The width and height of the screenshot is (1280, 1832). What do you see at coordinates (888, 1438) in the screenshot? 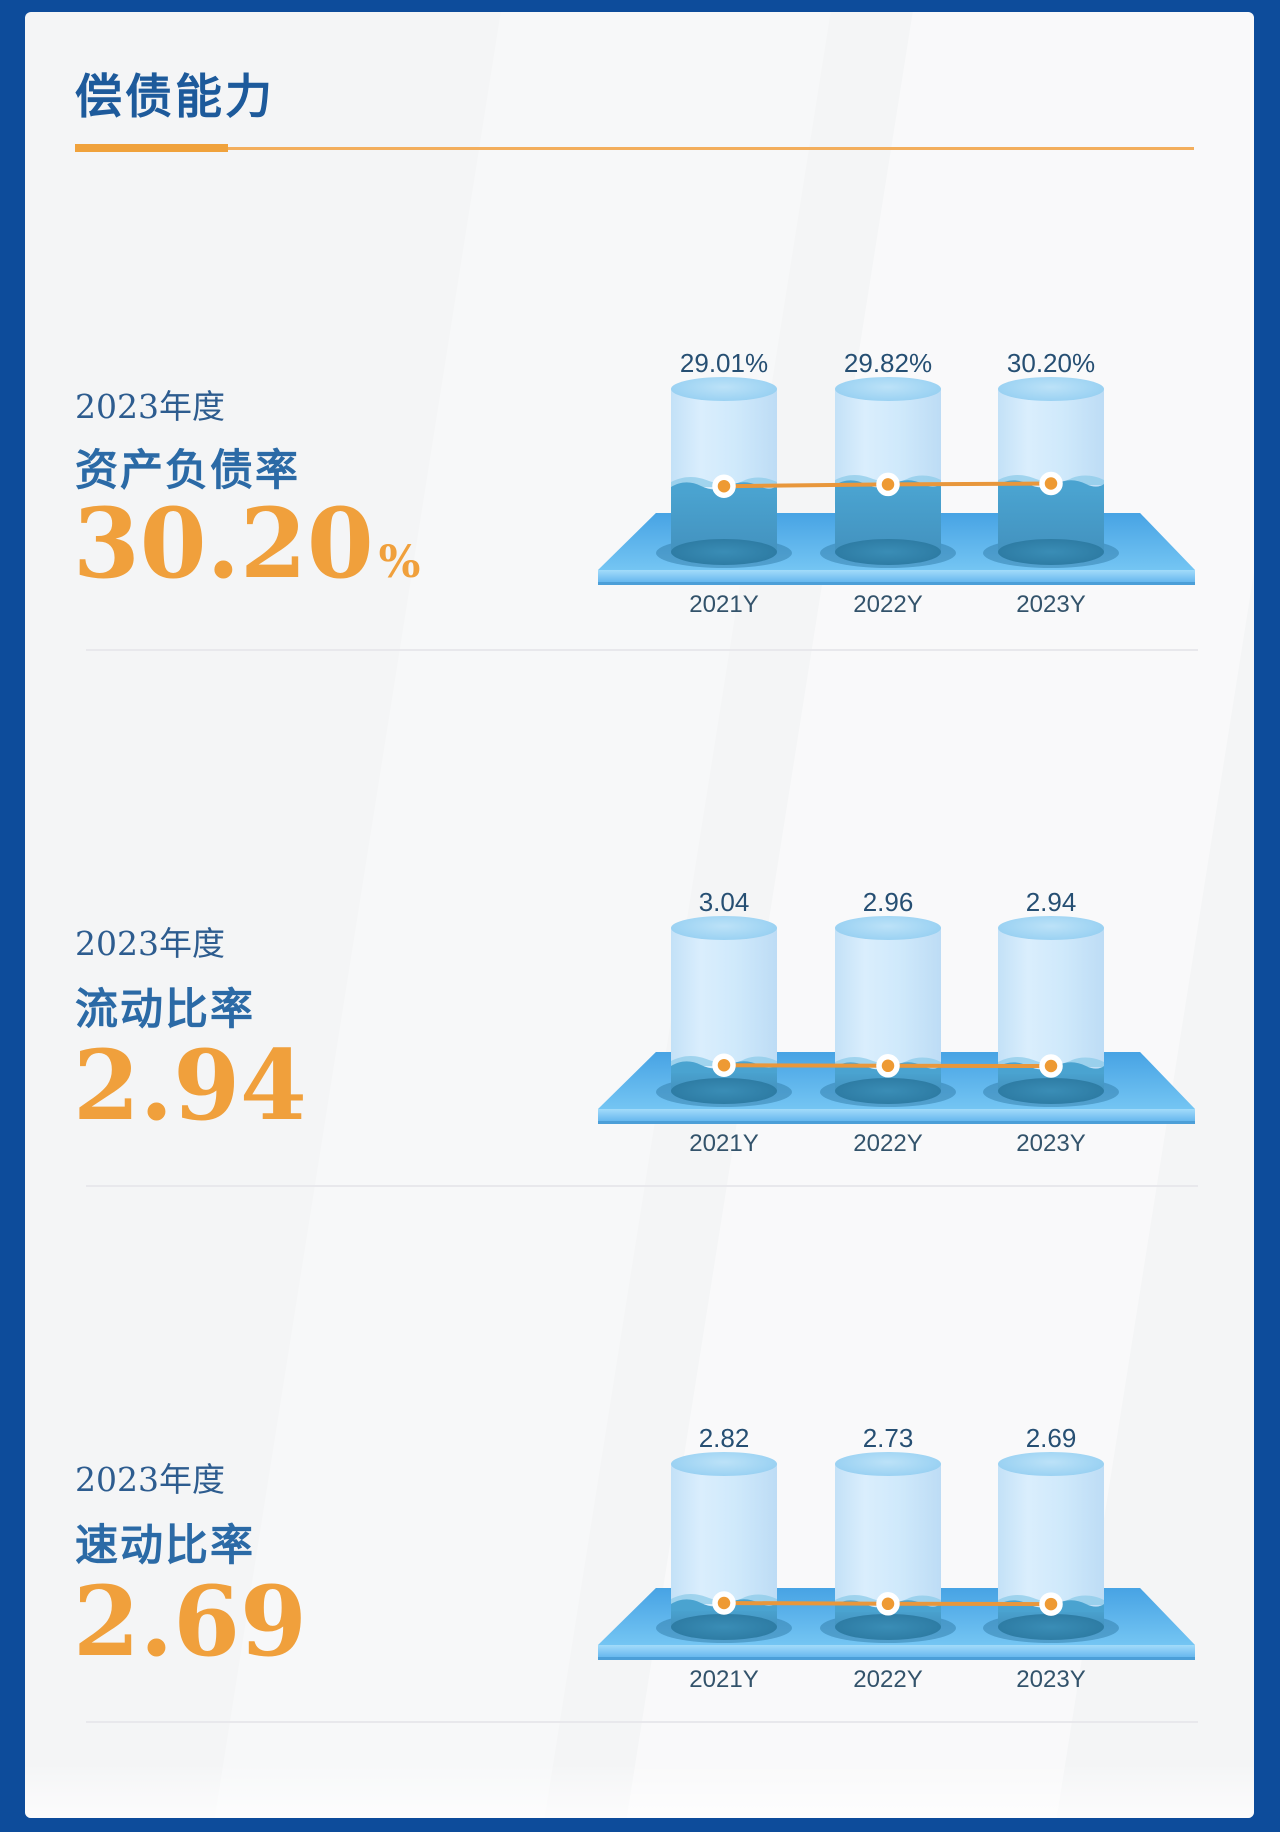
I see `value-label: 2.73` at bounding box center [888, 1438].